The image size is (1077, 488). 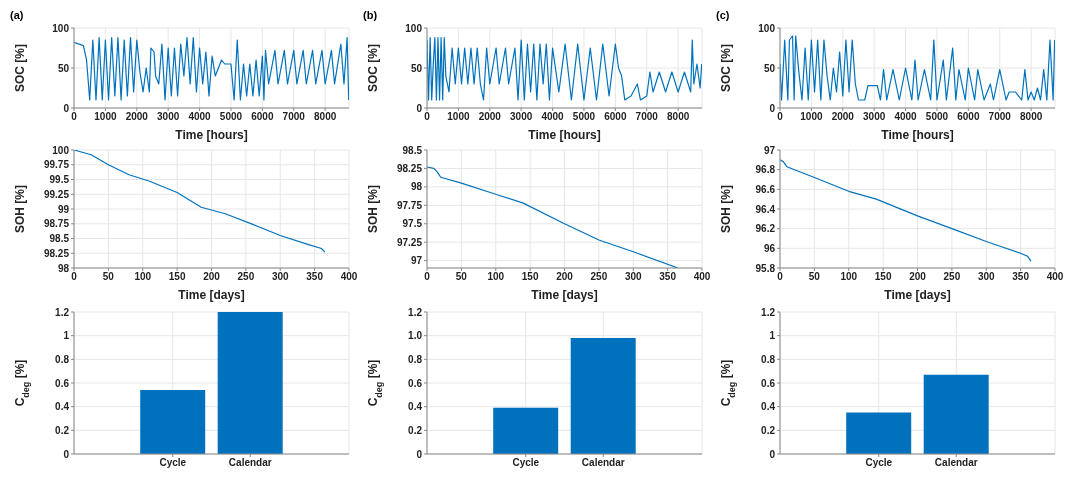 I want to click on y-tick-label: 98.75, so click(x=56, y=224).